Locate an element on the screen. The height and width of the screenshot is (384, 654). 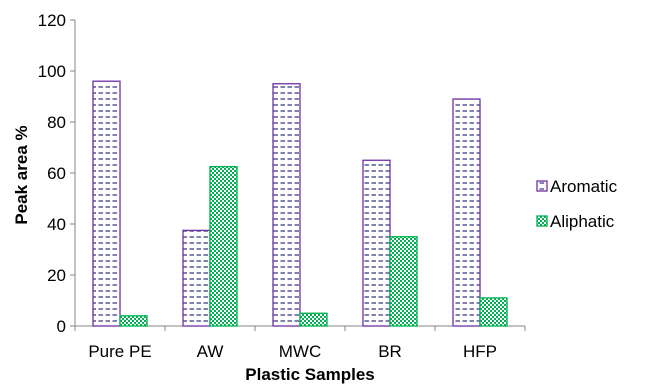
legend-label-aromatic: Aromatic is located at coordinates (584, 186).